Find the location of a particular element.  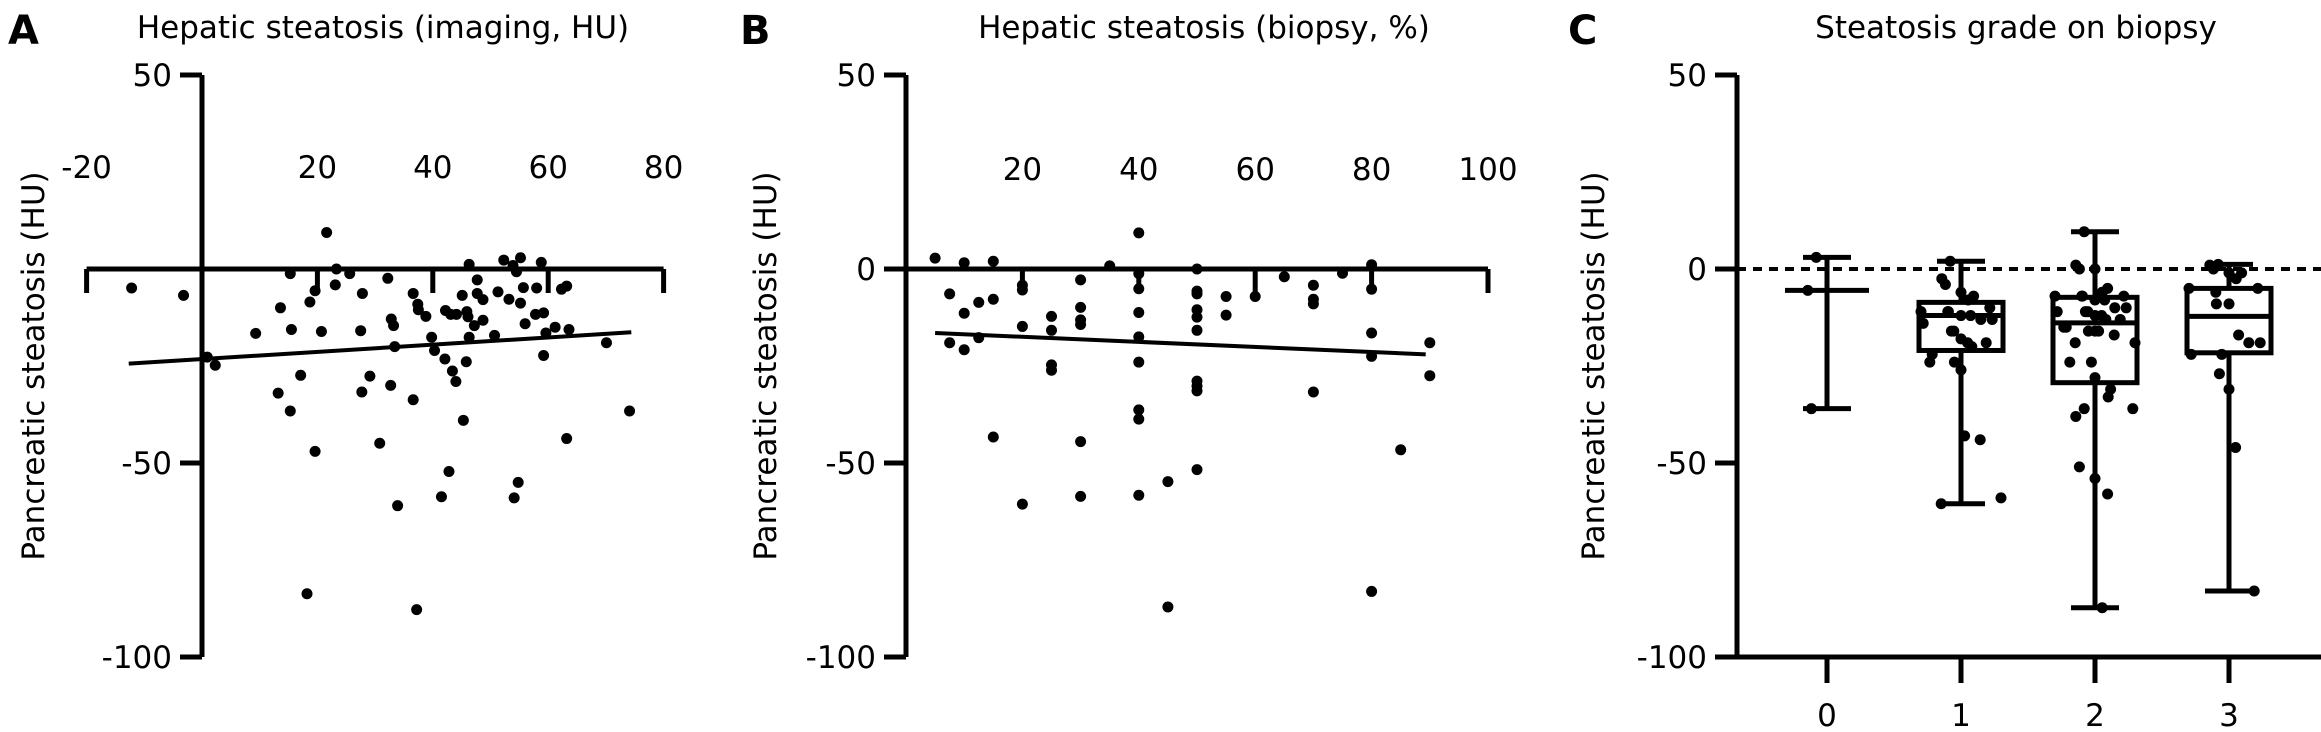

y-tick-label: -50 is located at coordinates (850, 464).